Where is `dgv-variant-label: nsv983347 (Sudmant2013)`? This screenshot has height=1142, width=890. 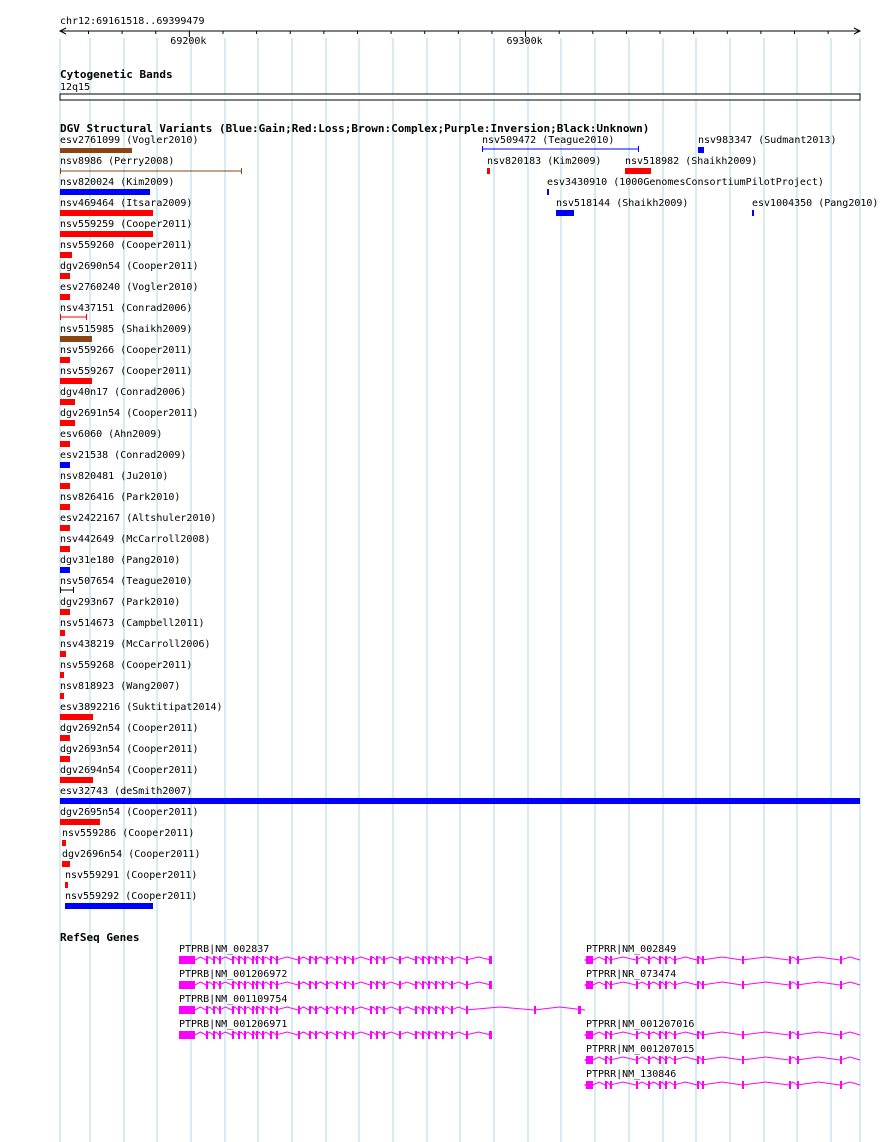
dgv-variant-label: nsv983347 (Sudmant2013) is located at coordinates (767, 140).